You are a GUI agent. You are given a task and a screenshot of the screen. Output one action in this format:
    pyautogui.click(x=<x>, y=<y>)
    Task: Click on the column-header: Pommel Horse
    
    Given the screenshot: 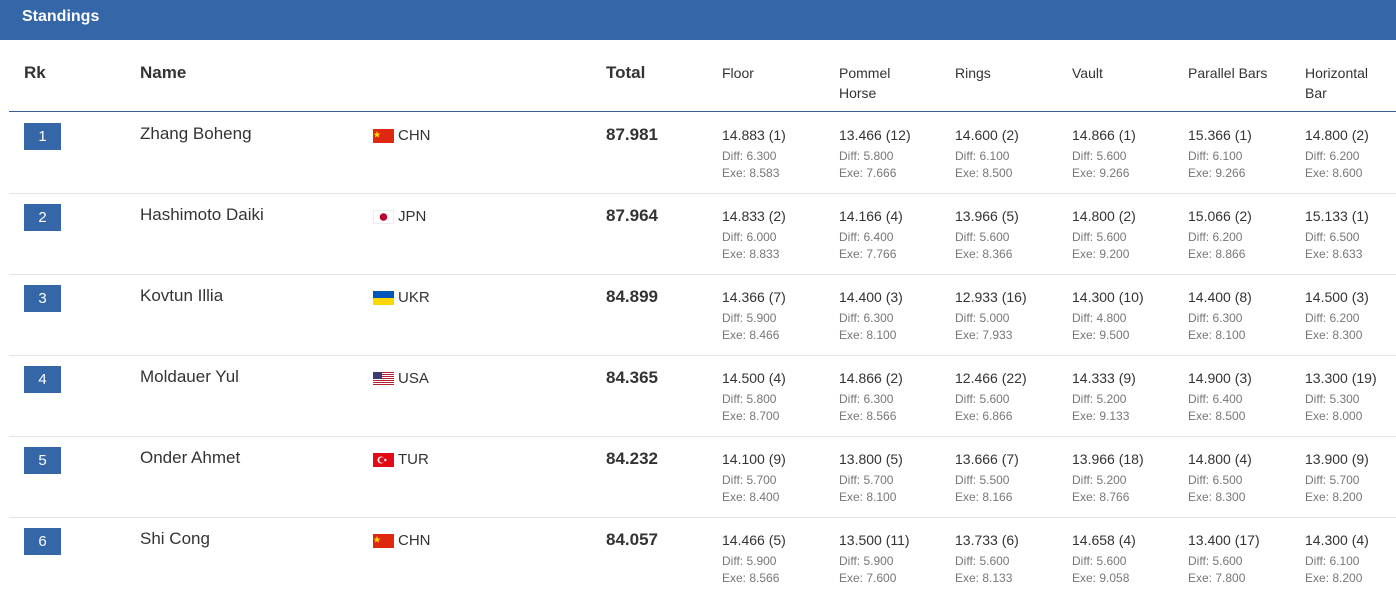 What is the action you would take?
    pyautogui.click(x=865, y=83)
    